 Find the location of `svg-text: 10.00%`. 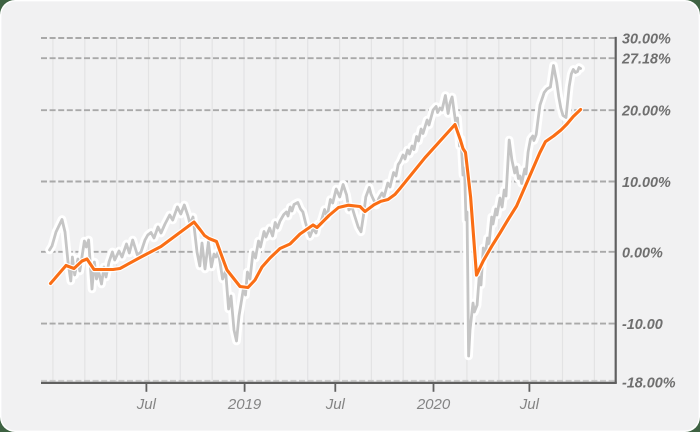

svg-text: 10.00% is located at coordinates (646, 183).